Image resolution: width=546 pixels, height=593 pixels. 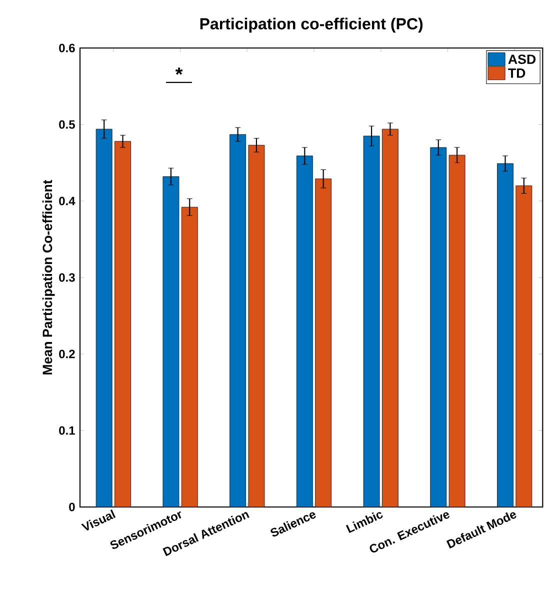 What do you see at coordinates (67, 48) in the screenshot?
I see `y-tick-label: 0.6` at bounding box center [67, 48].